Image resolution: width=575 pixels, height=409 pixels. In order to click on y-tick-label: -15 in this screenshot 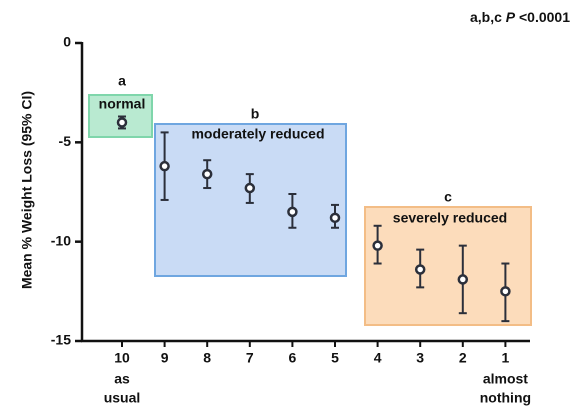, I will do `click(61, 340)`.